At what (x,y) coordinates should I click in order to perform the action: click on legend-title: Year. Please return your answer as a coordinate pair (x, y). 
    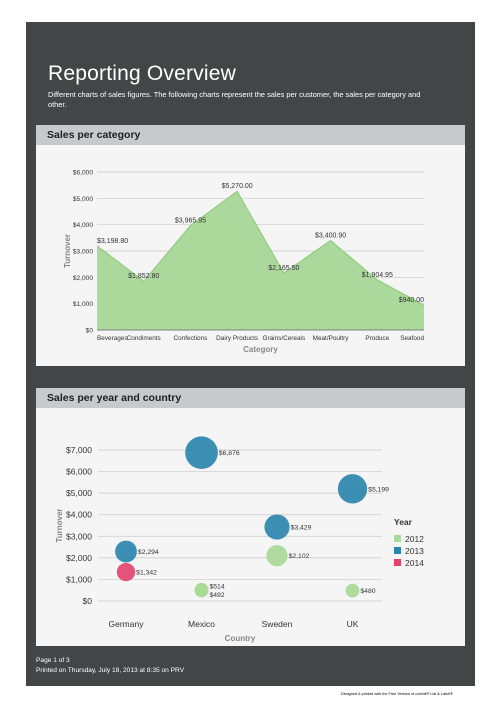
    Looking at the image, I should click on (403, 522).